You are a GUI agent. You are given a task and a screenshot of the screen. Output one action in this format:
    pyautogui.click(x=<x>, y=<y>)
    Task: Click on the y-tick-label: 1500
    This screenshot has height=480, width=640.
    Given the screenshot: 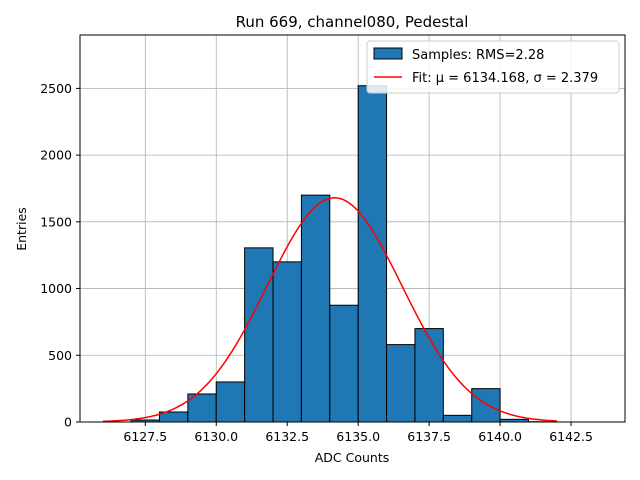 What is the action you would take?
    pyautogui.click(x=56, y=221)
    